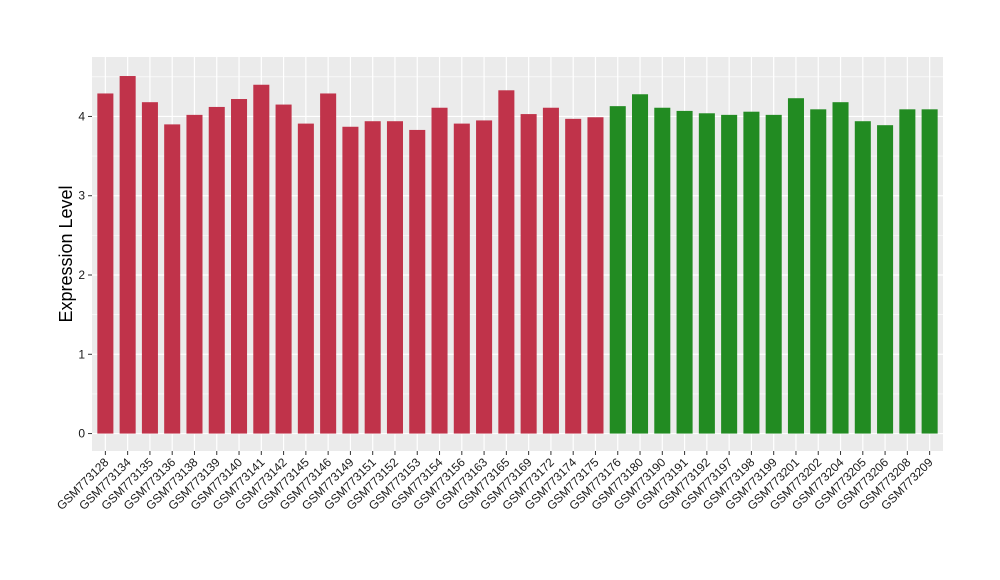 The width and height of the screenshot is (1000, 580). Describe the element at coordinates (239, 266) in the screenshot. I see `bar-GSM773140` at that location.